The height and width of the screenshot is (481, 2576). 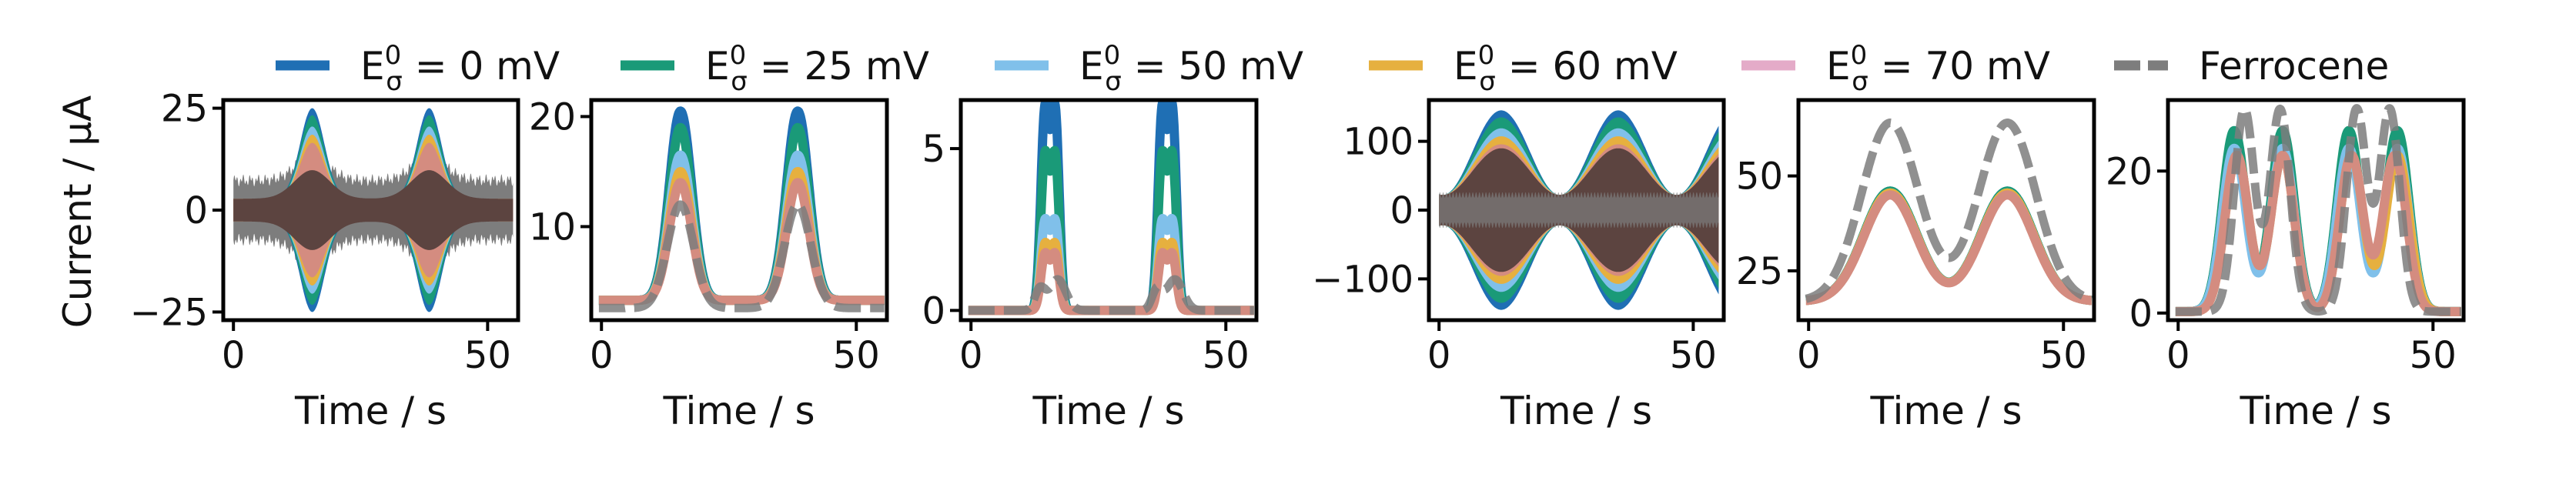 I want to click on ferrocene-band, so click(x=1579, y=210).